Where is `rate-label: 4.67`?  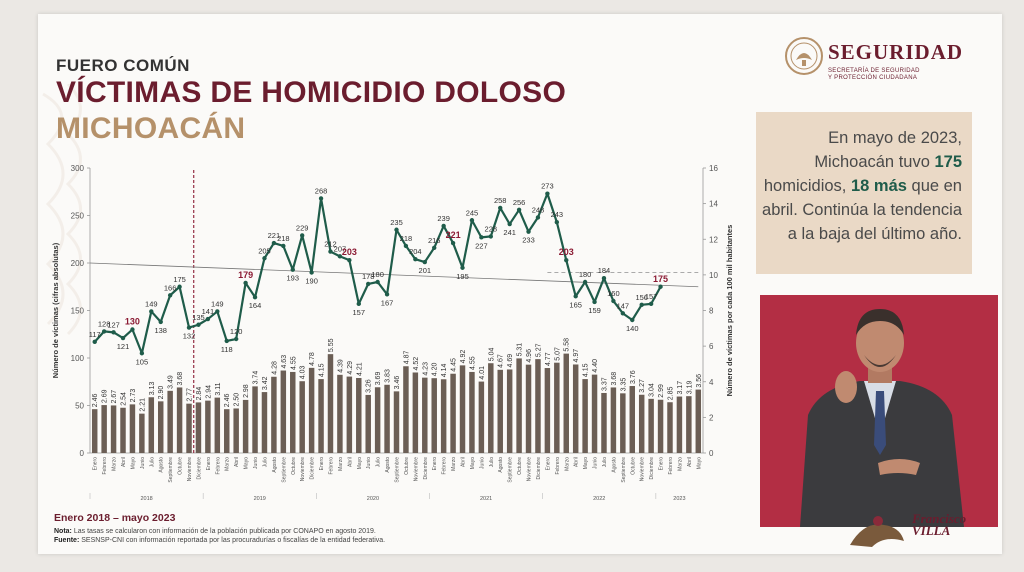 rate-label: 4.67 is located at coordinates (501, 361).